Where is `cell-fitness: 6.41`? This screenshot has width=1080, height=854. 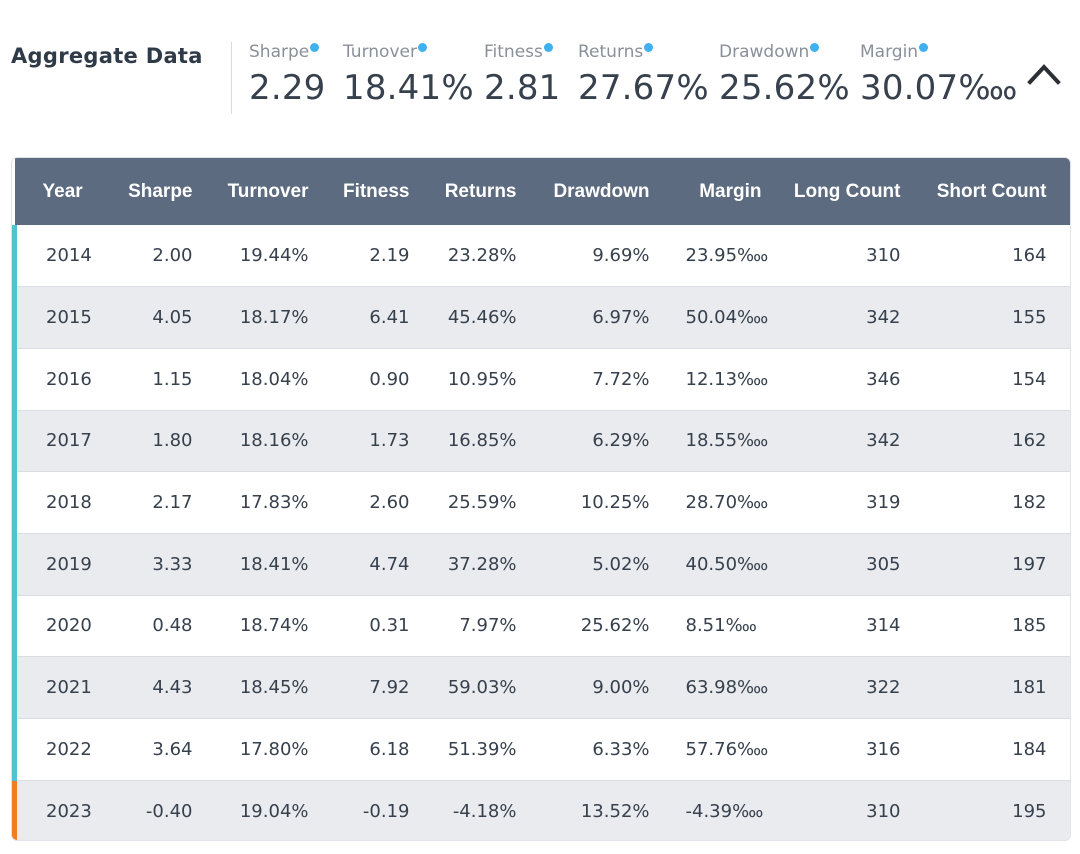
cell-fitness: 6.41 is located at coordinates (389, 318).